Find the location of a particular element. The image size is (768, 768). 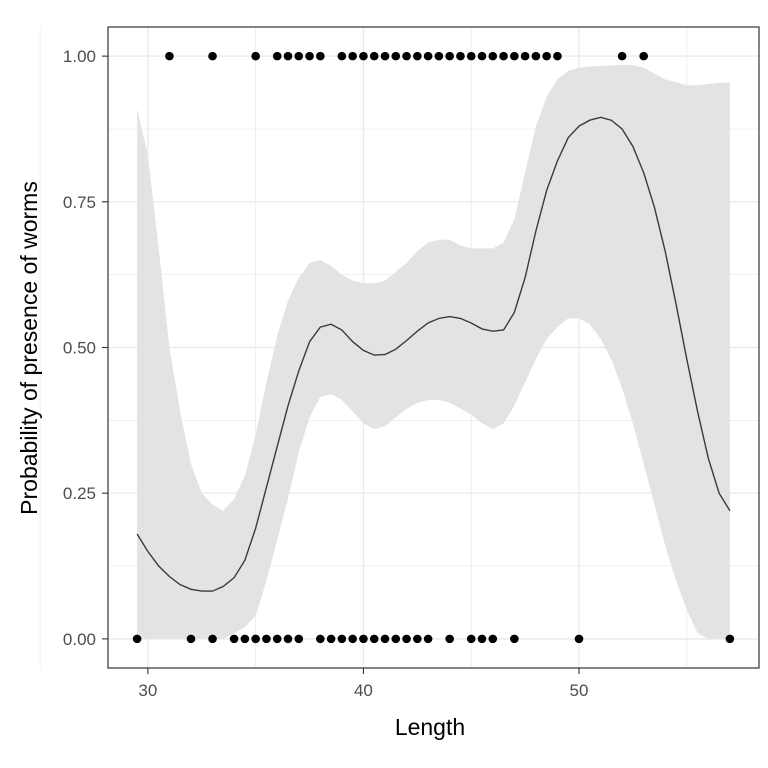

y-tick-label-1: 0.25 is located at coordinates (79, 493).